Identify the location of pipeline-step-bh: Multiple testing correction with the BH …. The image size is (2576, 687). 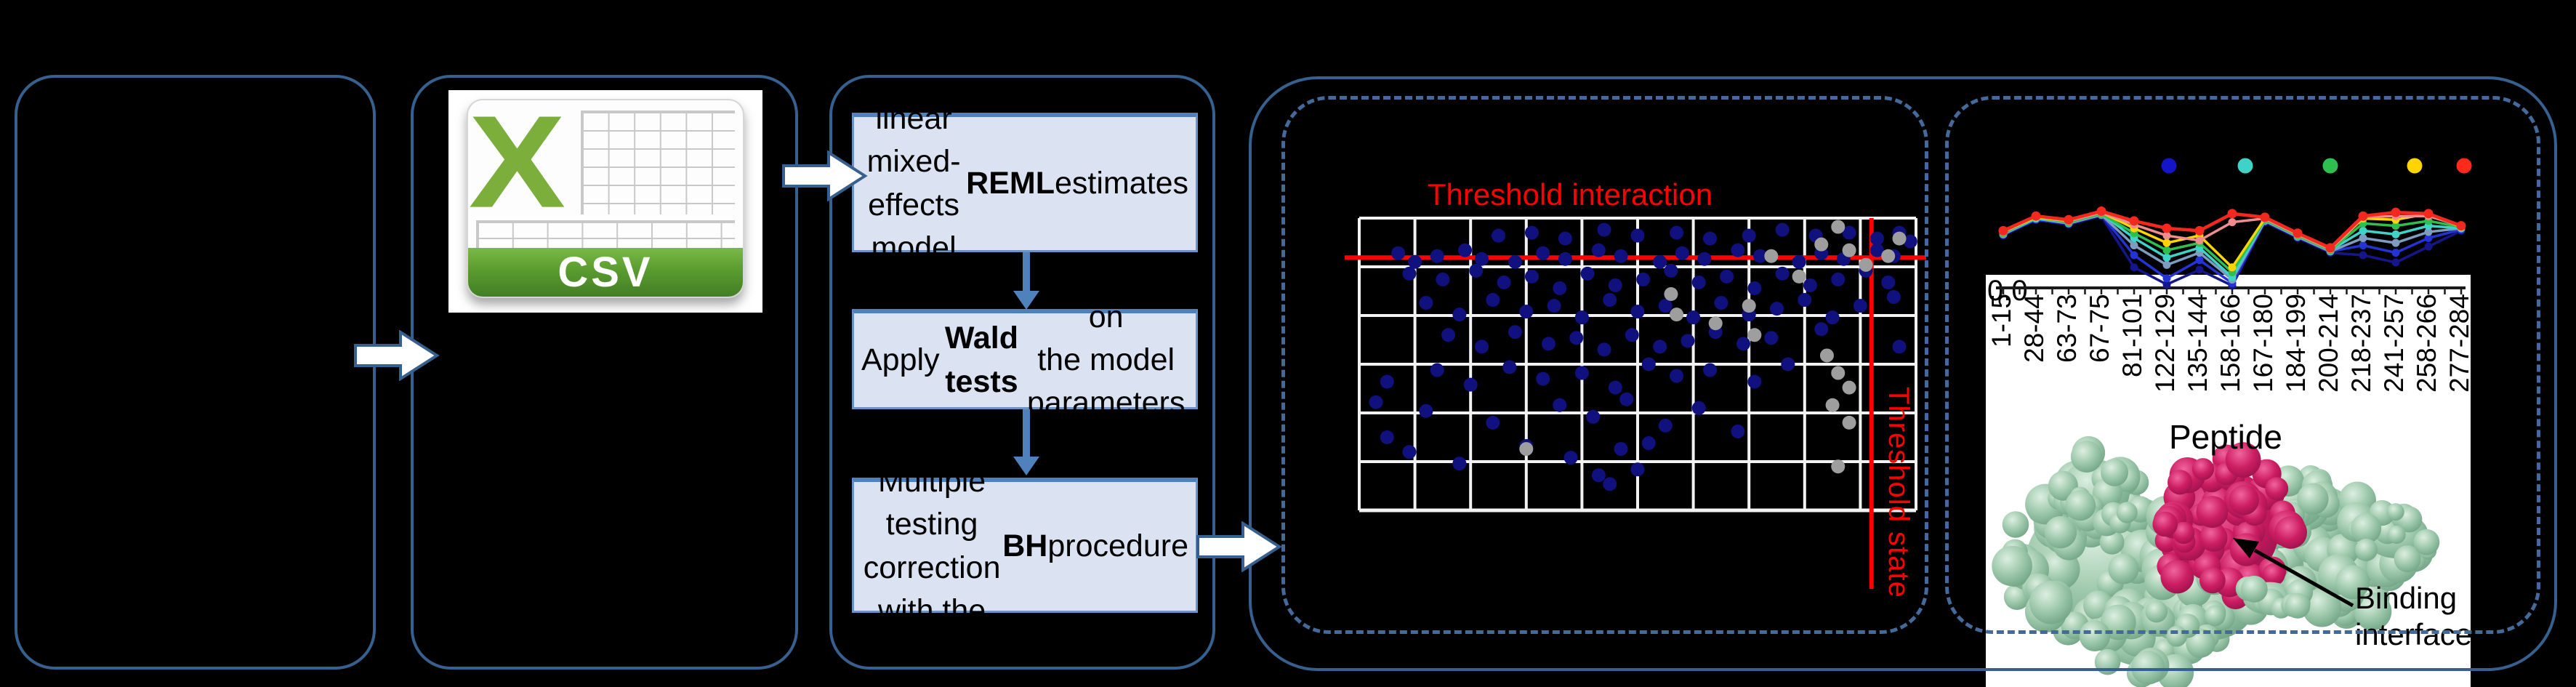
(1025, 546).